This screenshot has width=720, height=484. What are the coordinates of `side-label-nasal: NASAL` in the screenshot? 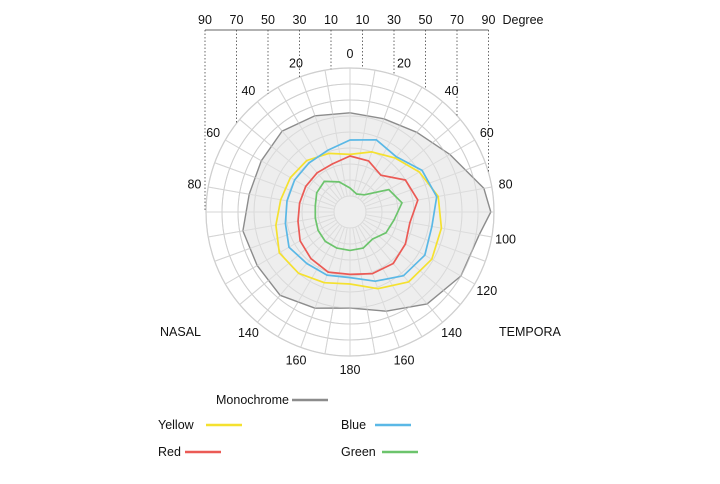 It's located at (180, 332).